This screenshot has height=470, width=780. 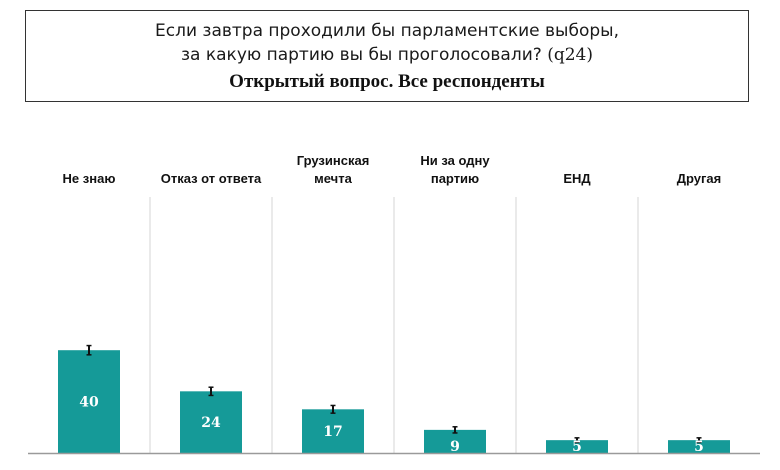 I want to click on category-label-line: Другая, so click(x=699, y=178).